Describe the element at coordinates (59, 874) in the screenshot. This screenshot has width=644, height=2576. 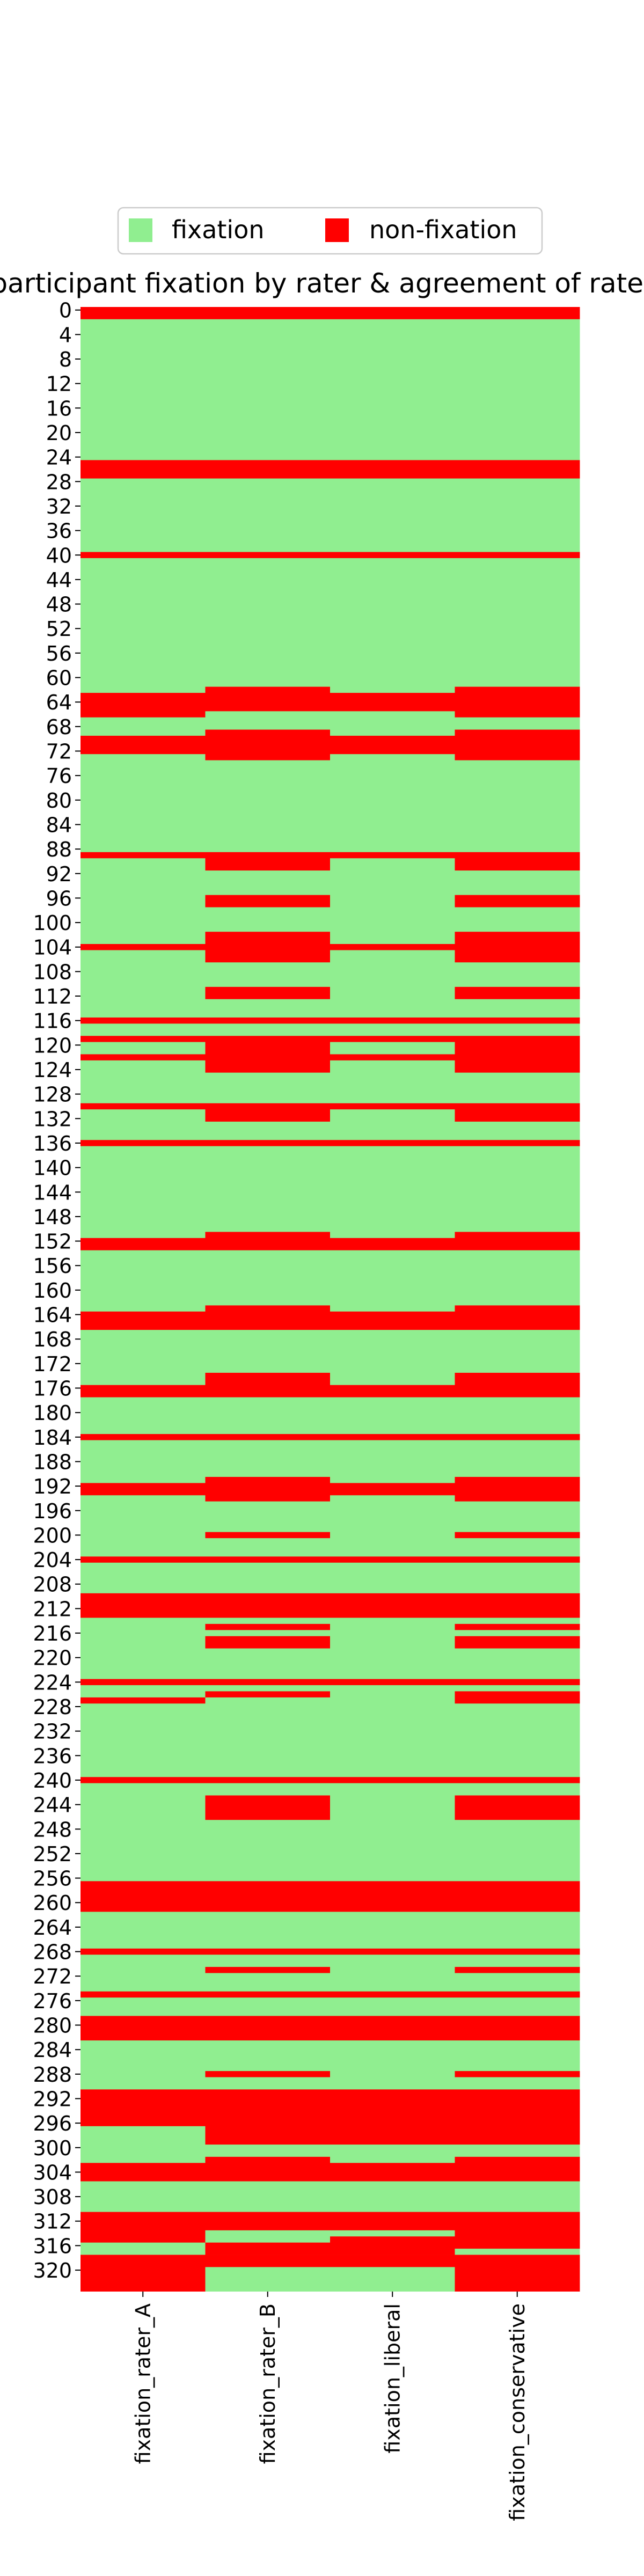
I see `y-tick-label: 92` at that location.